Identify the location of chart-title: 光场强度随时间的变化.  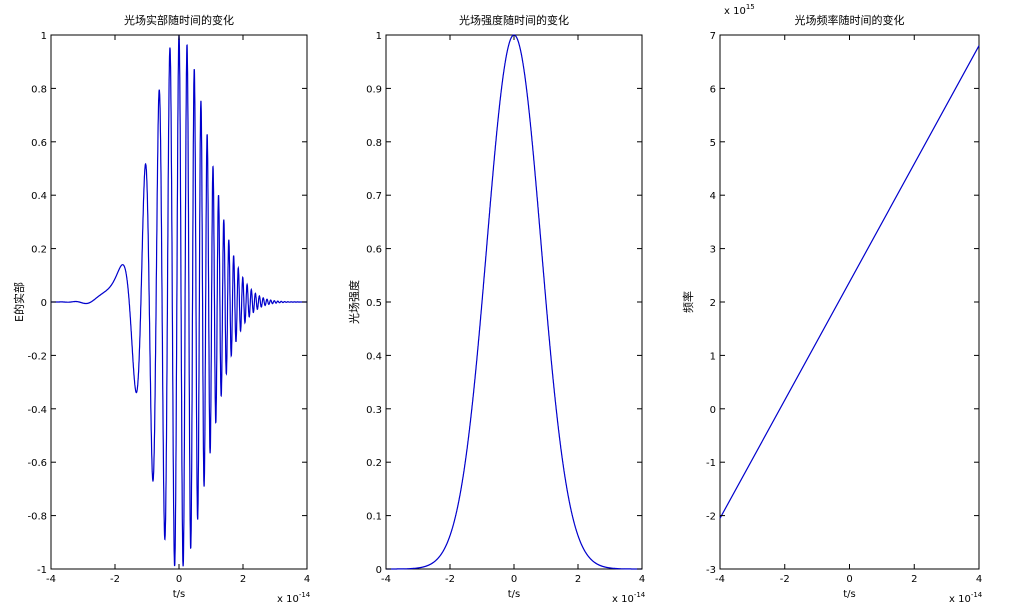
(514, 20).